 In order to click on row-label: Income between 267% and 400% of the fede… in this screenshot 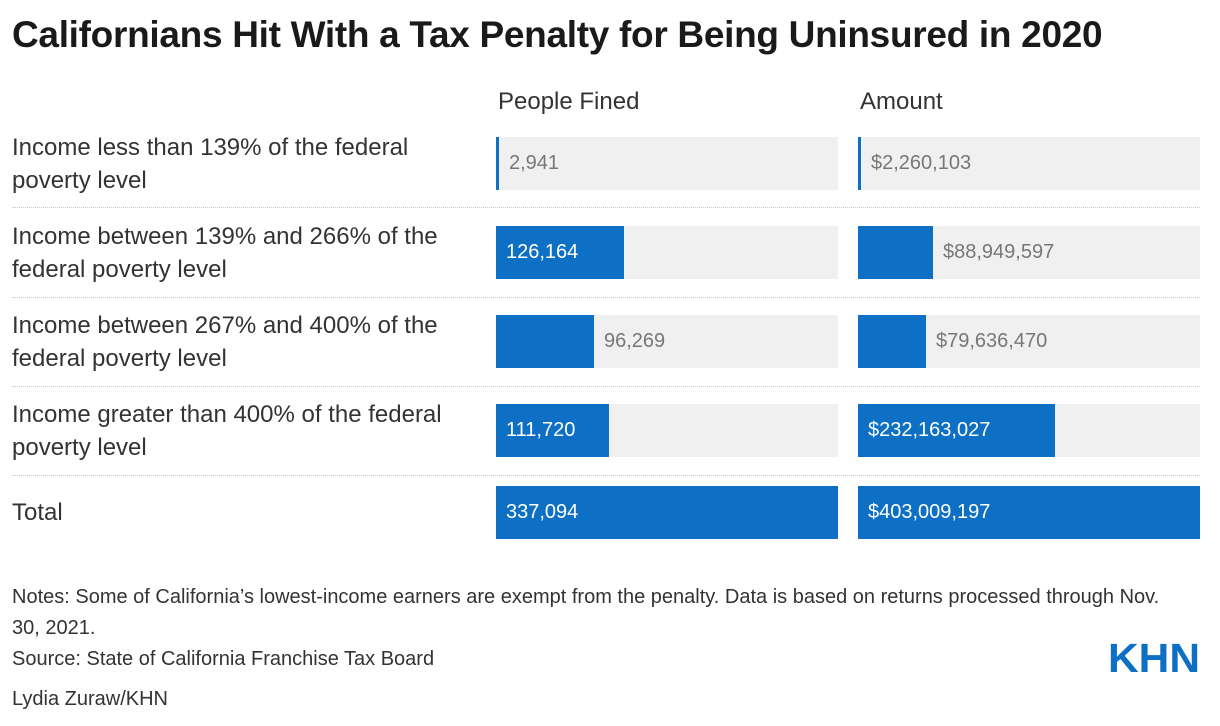, I will do `click(225, 341)`.